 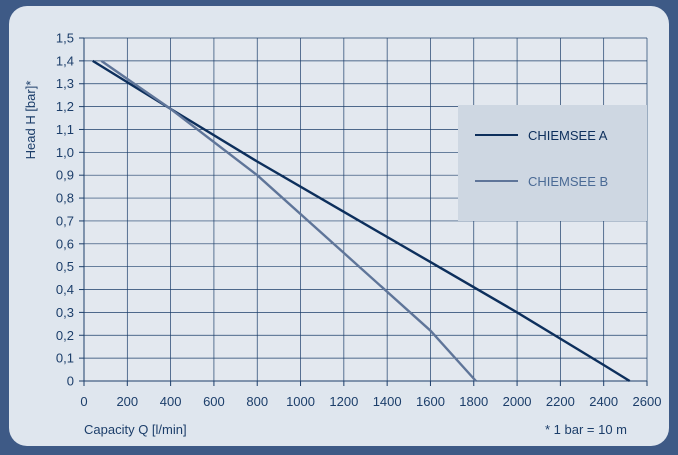 I want to click on x-tick-label: 1000, so click(x=300, y=401).